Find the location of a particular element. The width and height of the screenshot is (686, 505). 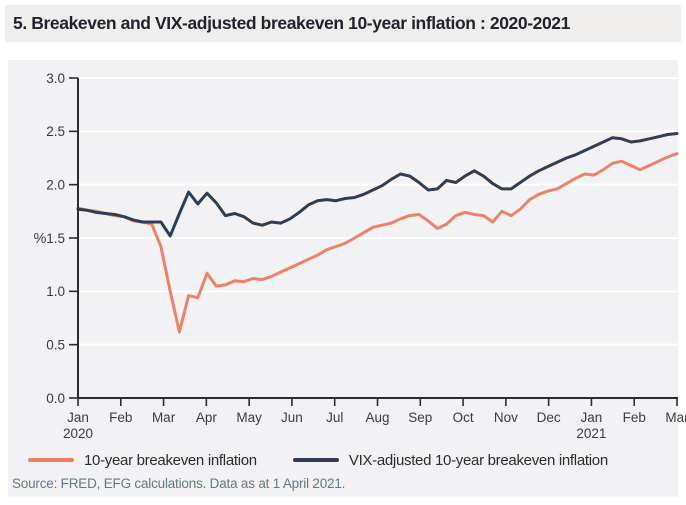

x-tick-label: Jun is located at coordinates (292, 417).